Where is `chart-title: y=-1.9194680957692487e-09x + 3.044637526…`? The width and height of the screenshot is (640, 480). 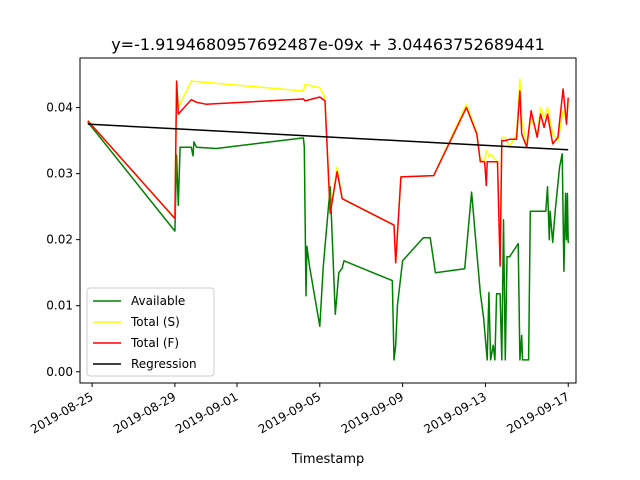 chart-title: y=-1.9194680957692487e-09x + 3.044637526… is located at coordinates (328, 44).